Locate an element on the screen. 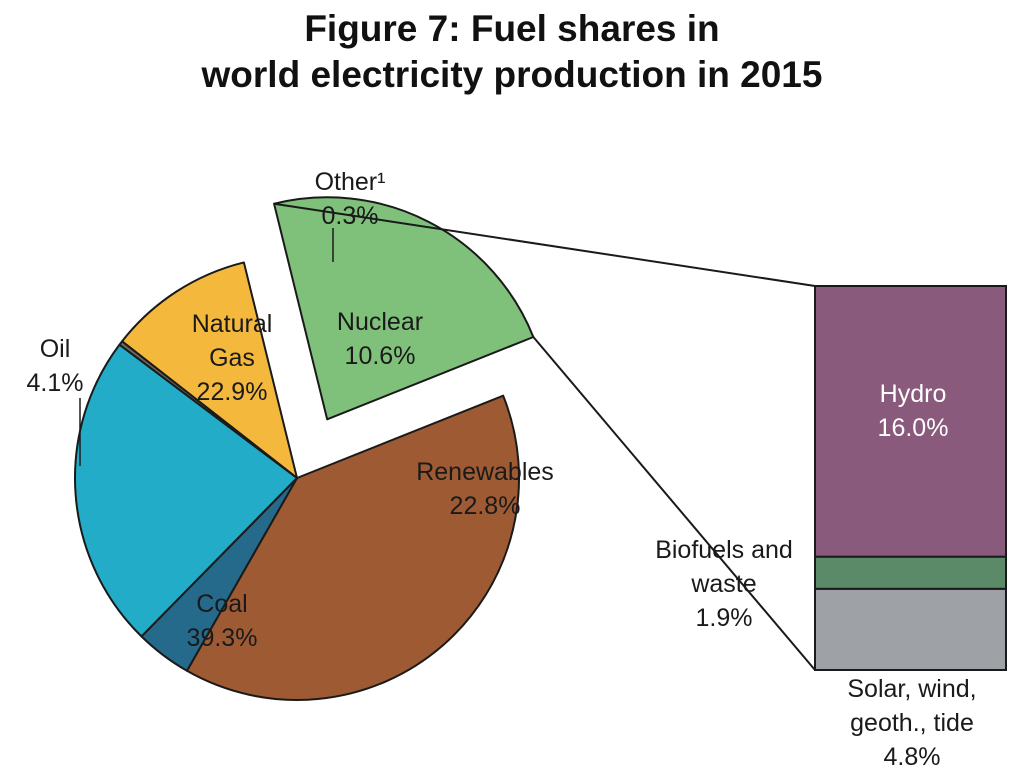 The height and width of the screenshot is (780, 1024). bar-segment-hydro is located at coordinates (910, 421).